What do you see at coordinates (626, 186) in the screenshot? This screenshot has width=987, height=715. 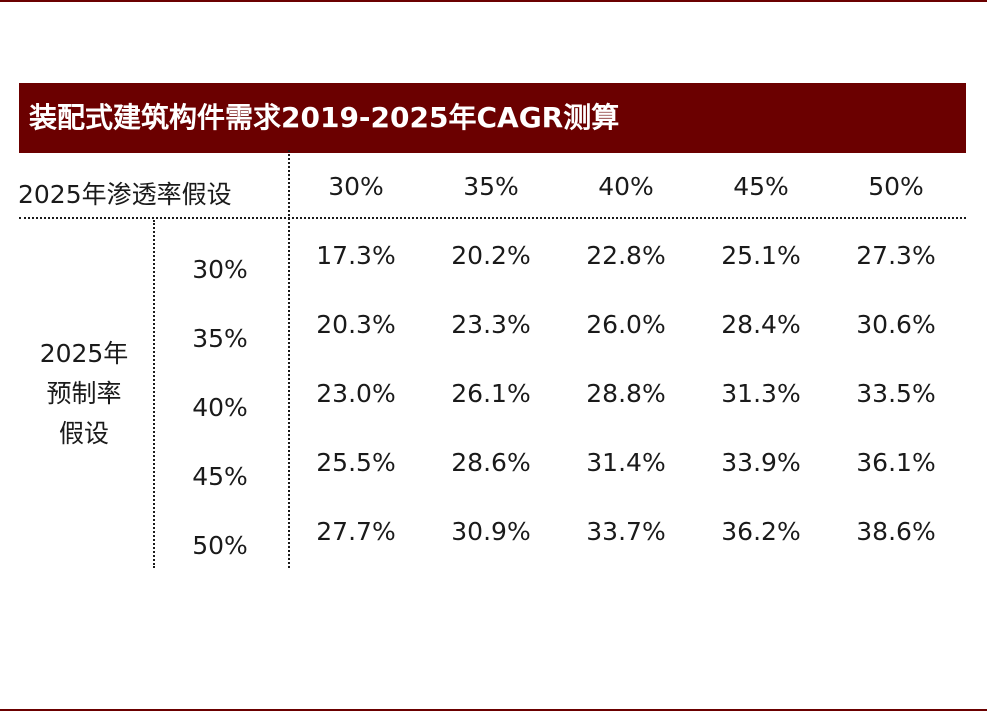 I see `column-header-3: 40%` at bounding box center [626, 186].